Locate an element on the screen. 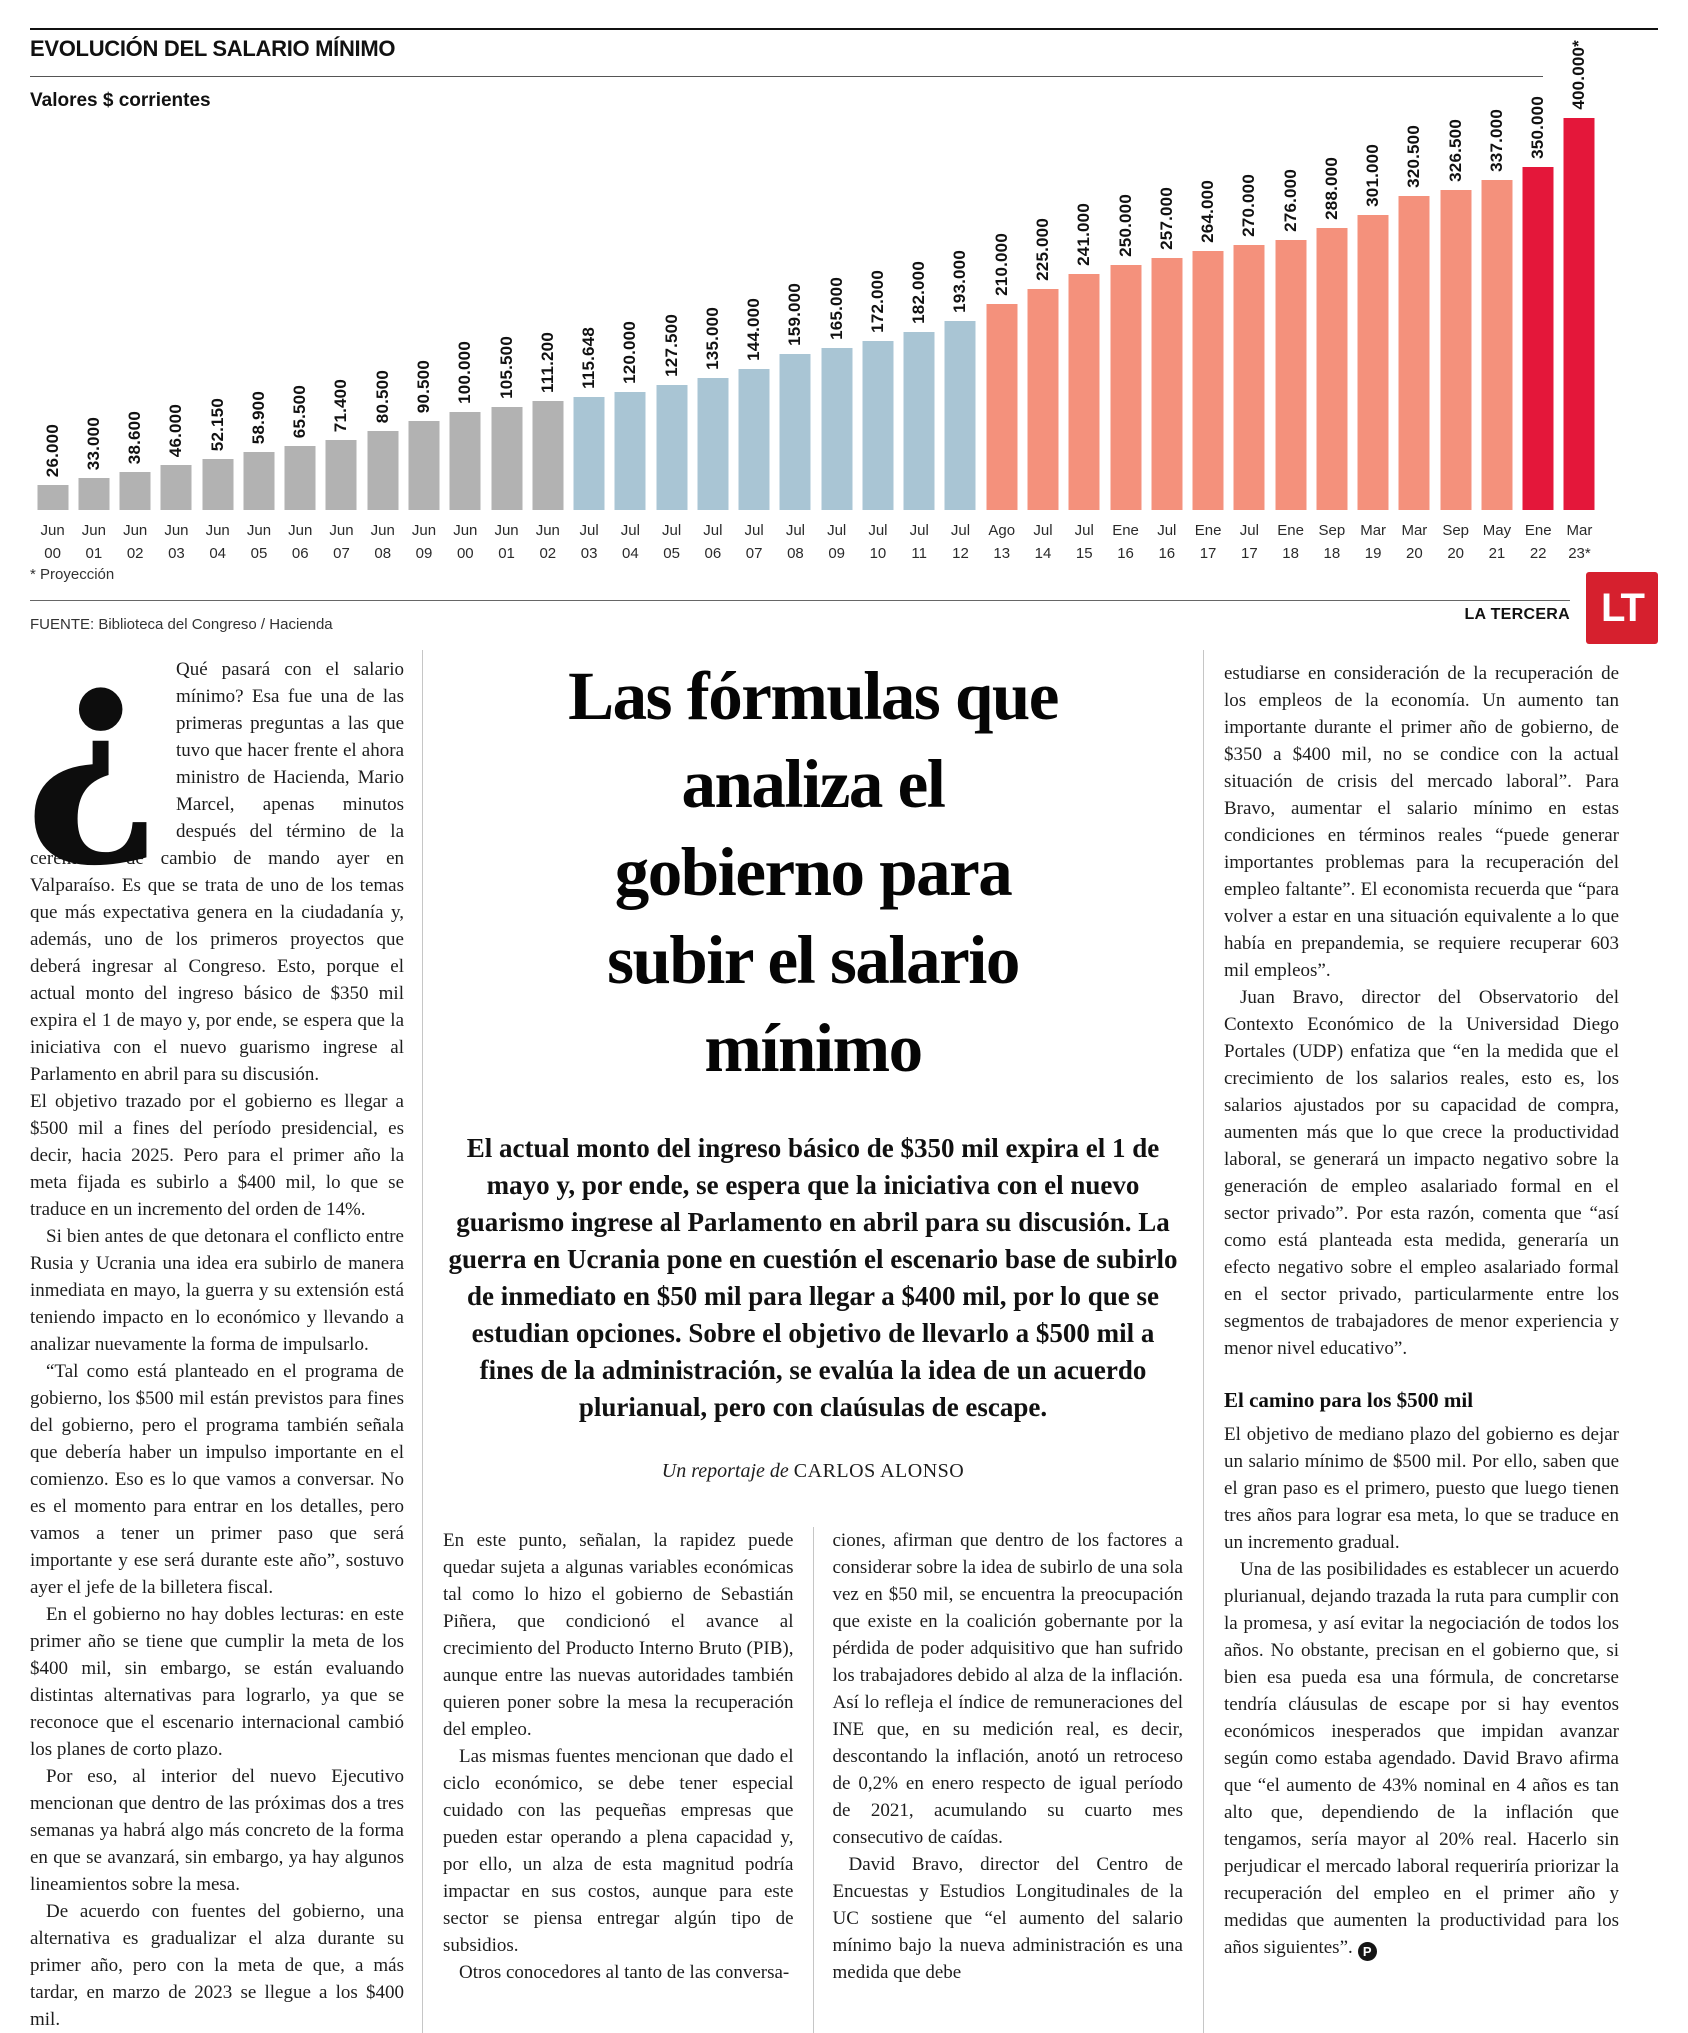  bar-column: 105.500 Jun 01 is located at coordinates (506, 340).